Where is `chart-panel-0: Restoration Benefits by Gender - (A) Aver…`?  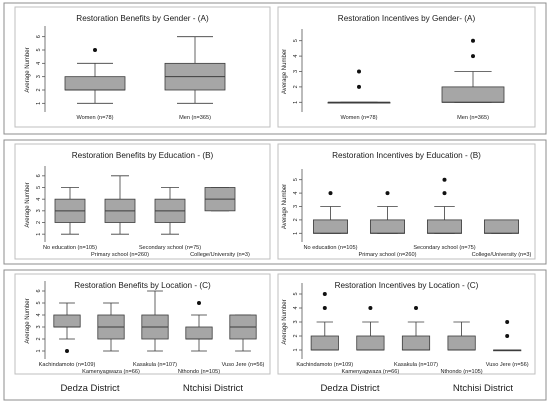 chart-panel-0: Restoration Benefits by Gender - (A) Aver… is located at coordinates (142, 67).